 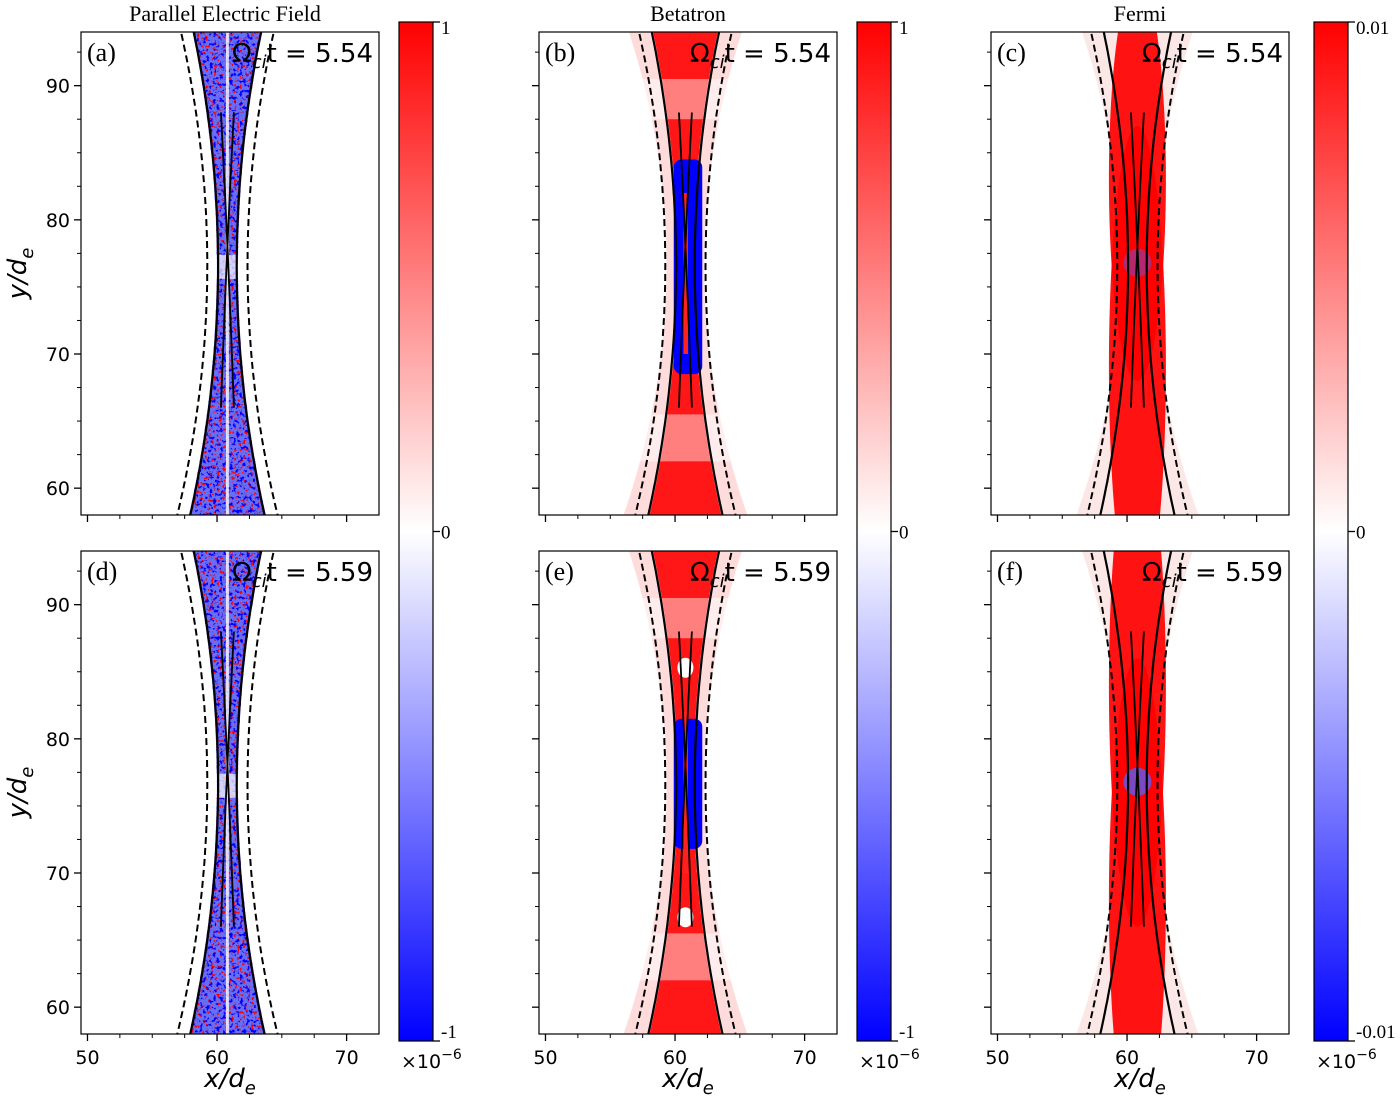 What do you see at coordinates (225, 13) in the screenshot?
I see `column-title-parallel: Parallel Electric Field` at bounding box center [225, 13].